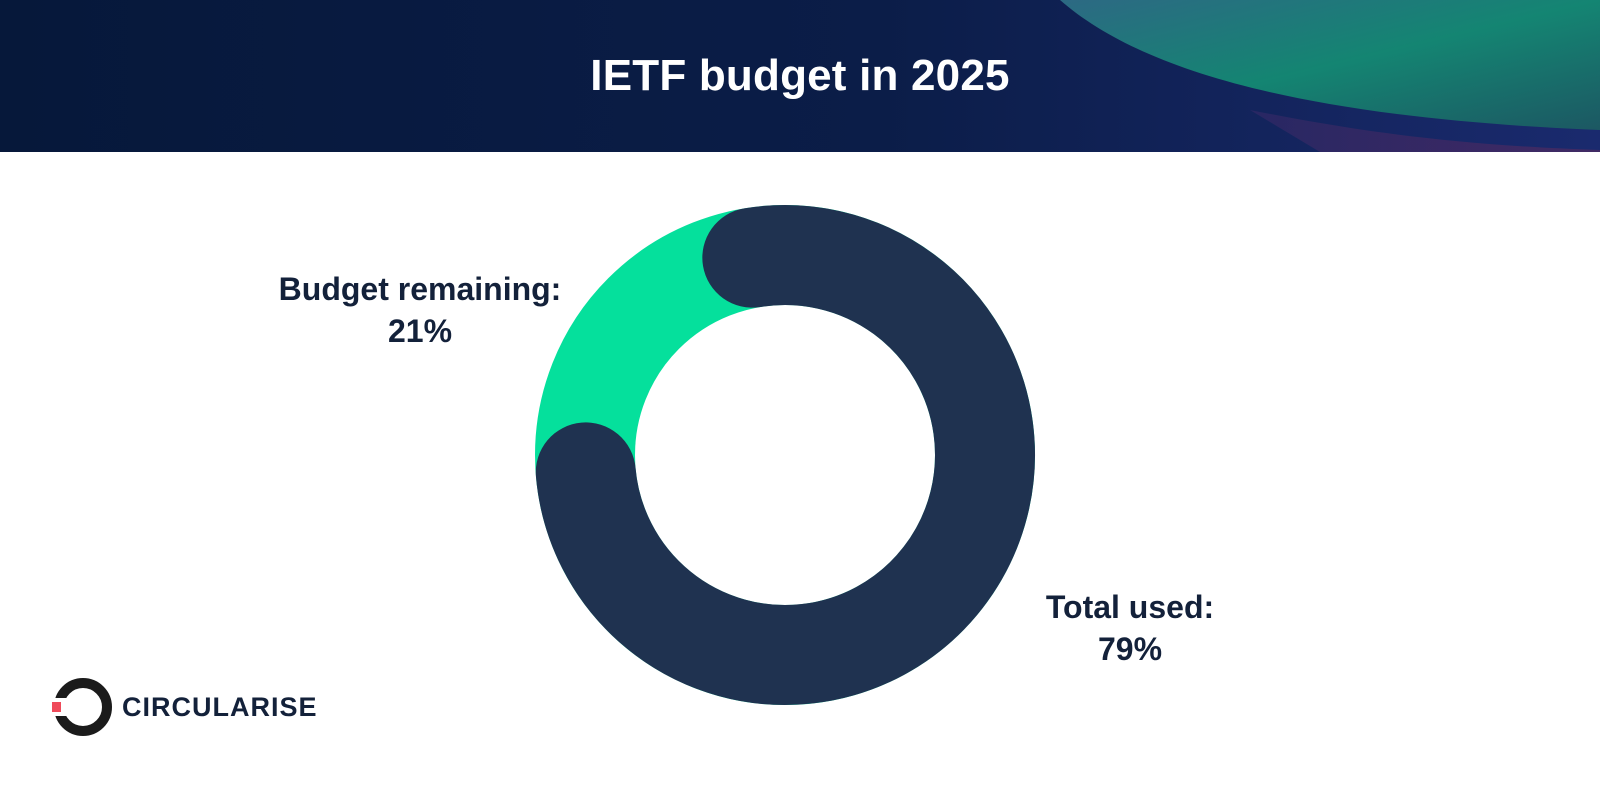  What do you see at coordinates (420, 331) in the screenshot?
I see `label-budget-remaining-value: 21%` at bounding box center [420, 331].